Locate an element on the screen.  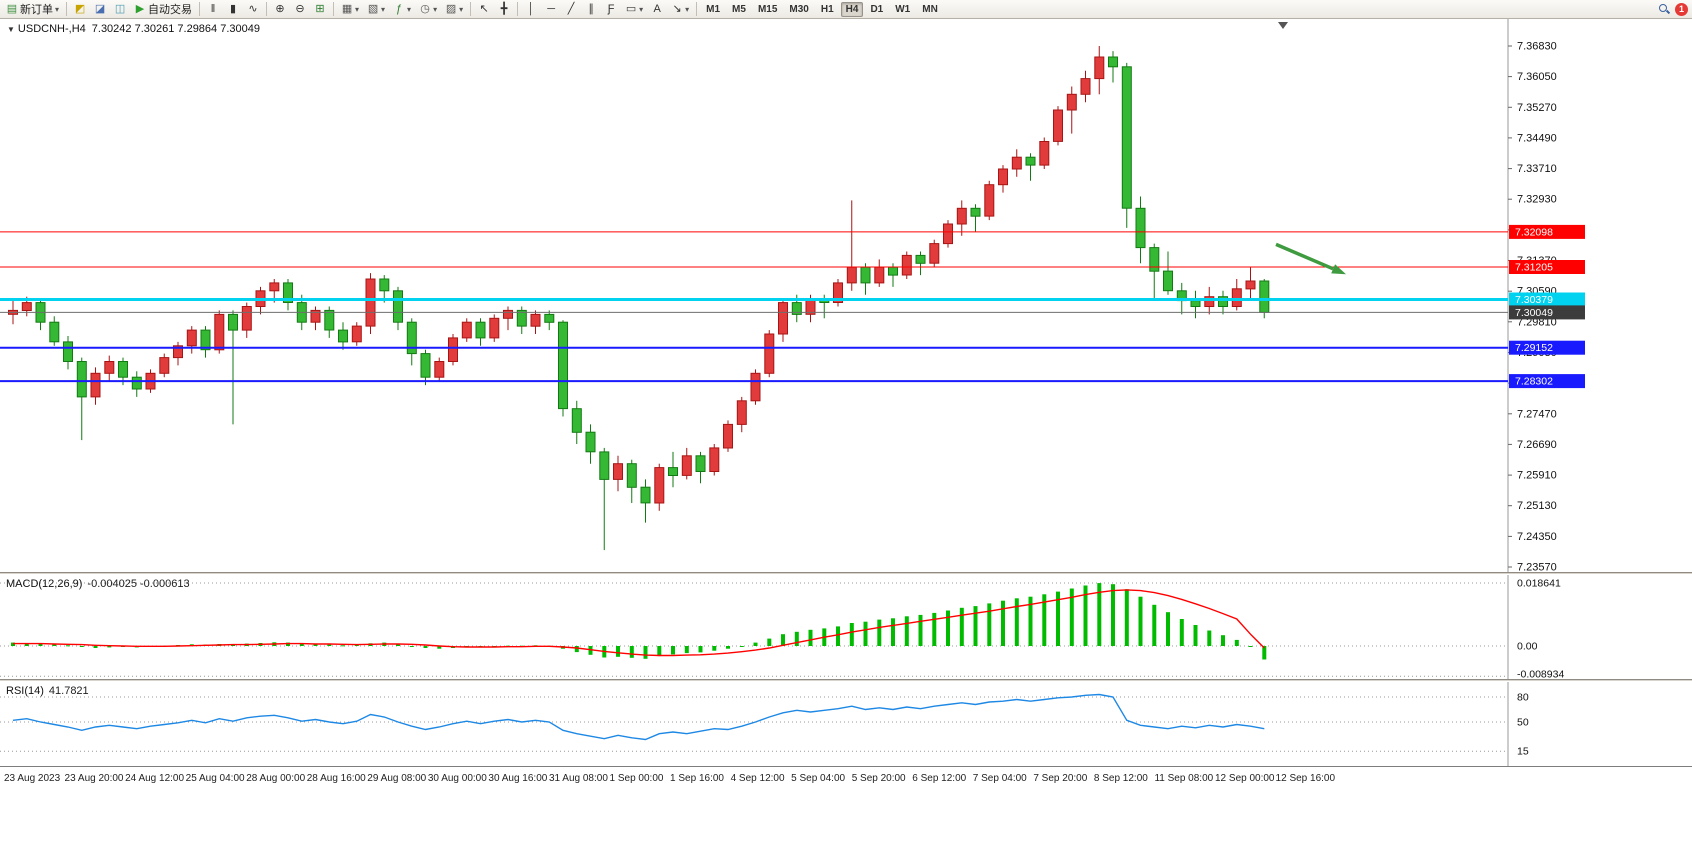
timeframe-d1-button: D1 is located at coordinates (877, 9).